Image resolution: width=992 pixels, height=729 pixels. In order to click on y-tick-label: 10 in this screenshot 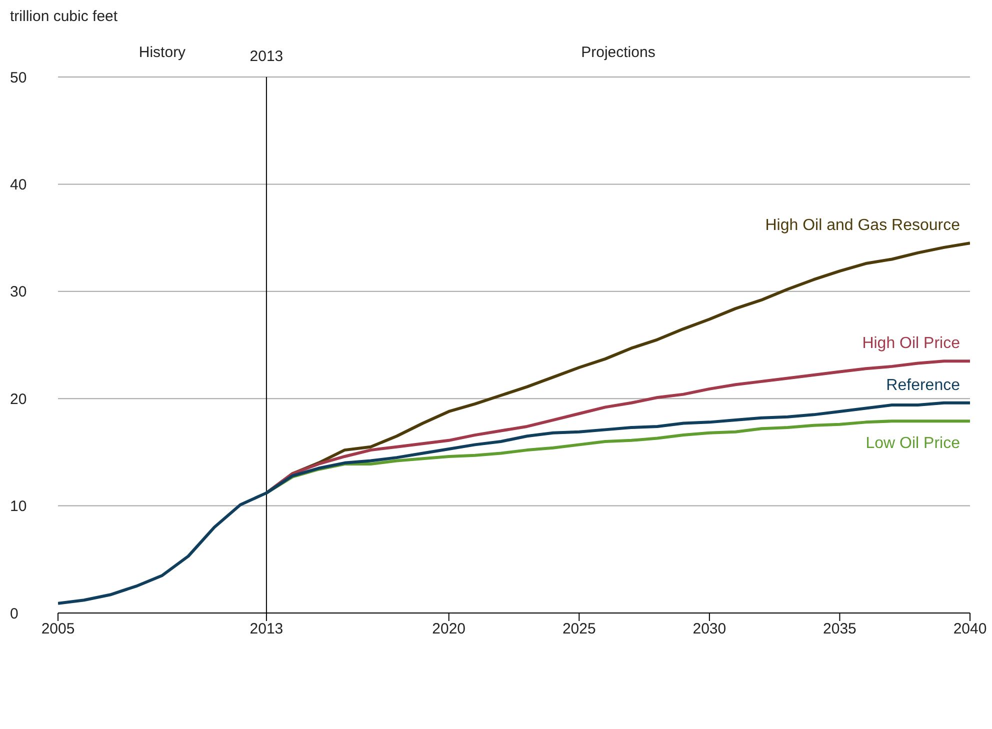, I will do `click(18, 507)`.